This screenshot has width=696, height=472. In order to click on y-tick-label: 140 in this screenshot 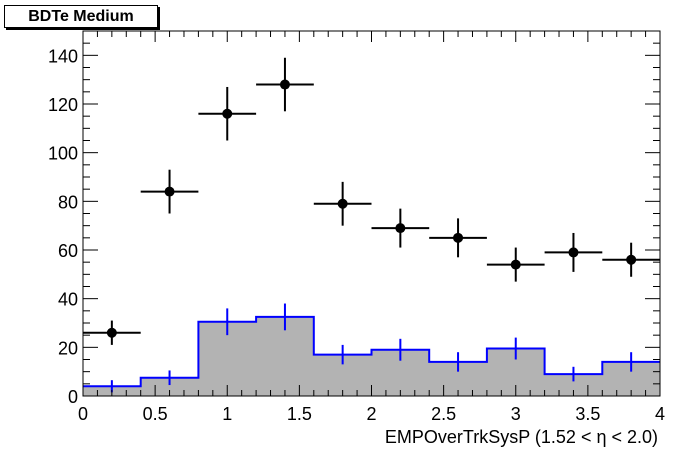, I will do `click(63, 56)`.